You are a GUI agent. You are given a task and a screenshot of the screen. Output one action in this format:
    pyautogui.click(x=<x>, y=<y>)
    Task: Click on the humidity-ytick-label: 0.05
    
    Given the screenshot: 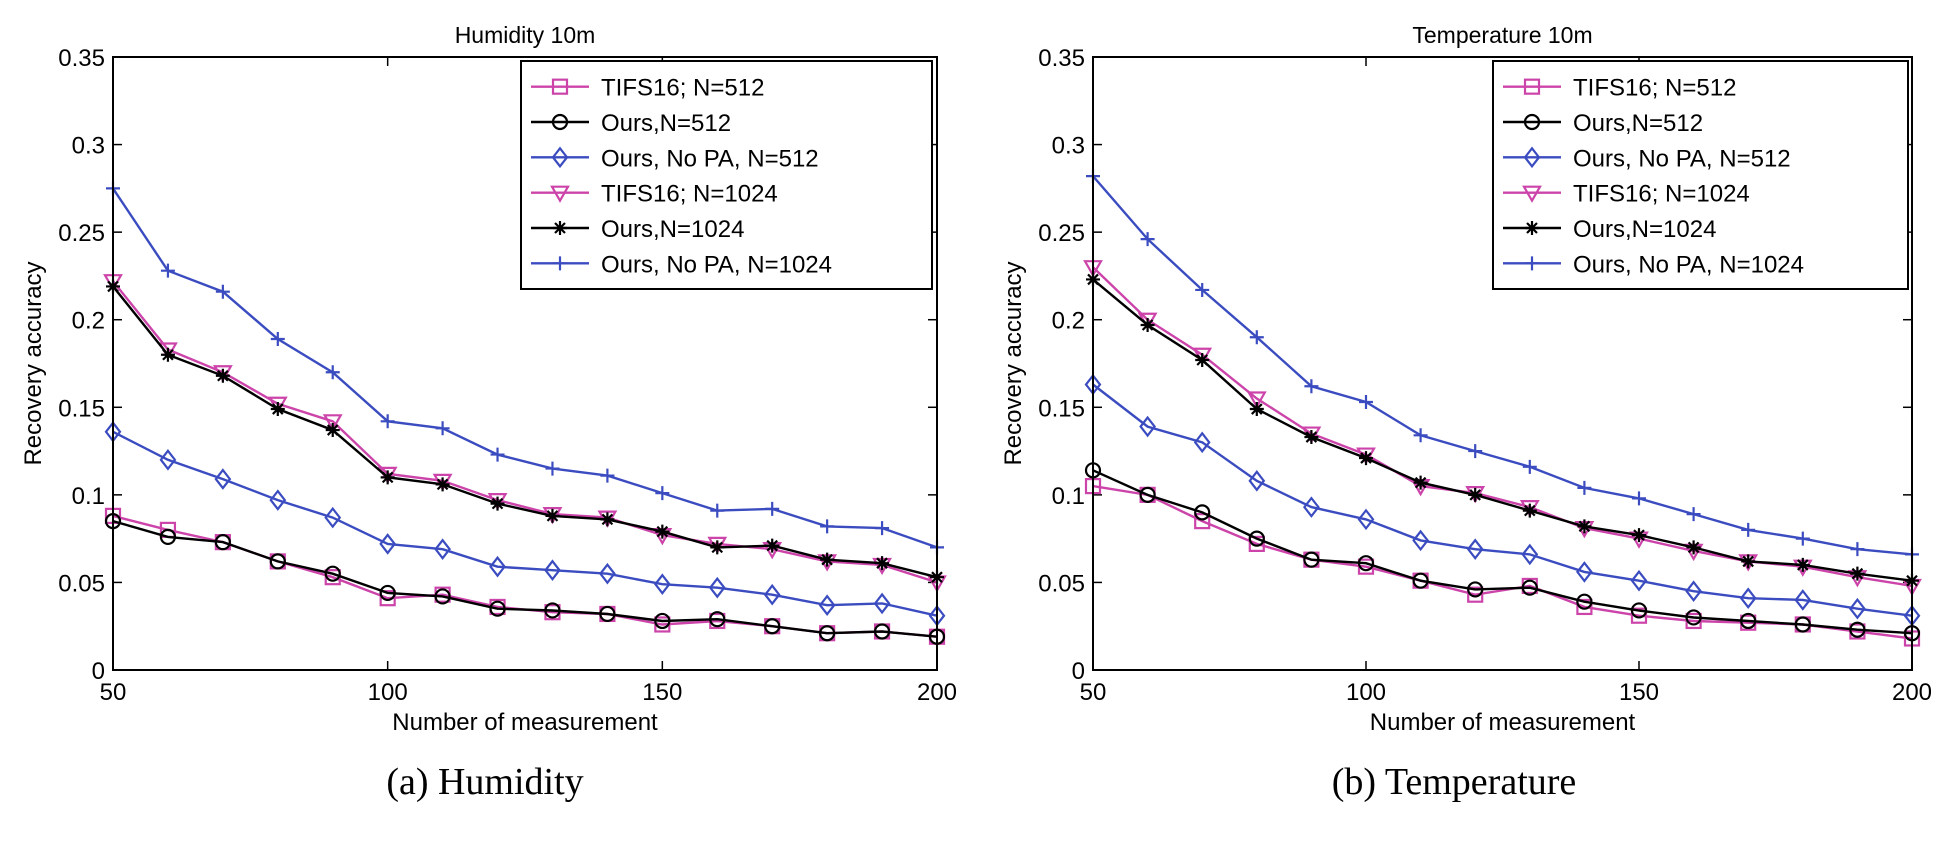 What is the action you would take?
    pyautogui.click(x=81, y=583)
    